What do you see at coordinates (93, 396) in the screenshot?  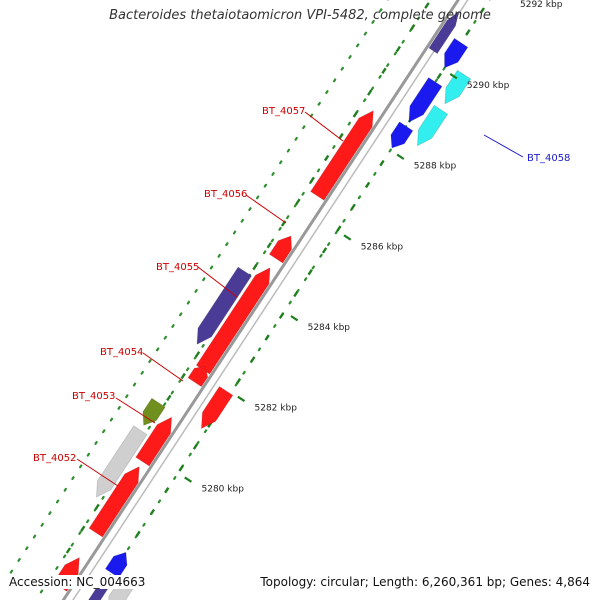 I see `gene-label-bt-4053: BT_4053` at bounding box center [93, 396].